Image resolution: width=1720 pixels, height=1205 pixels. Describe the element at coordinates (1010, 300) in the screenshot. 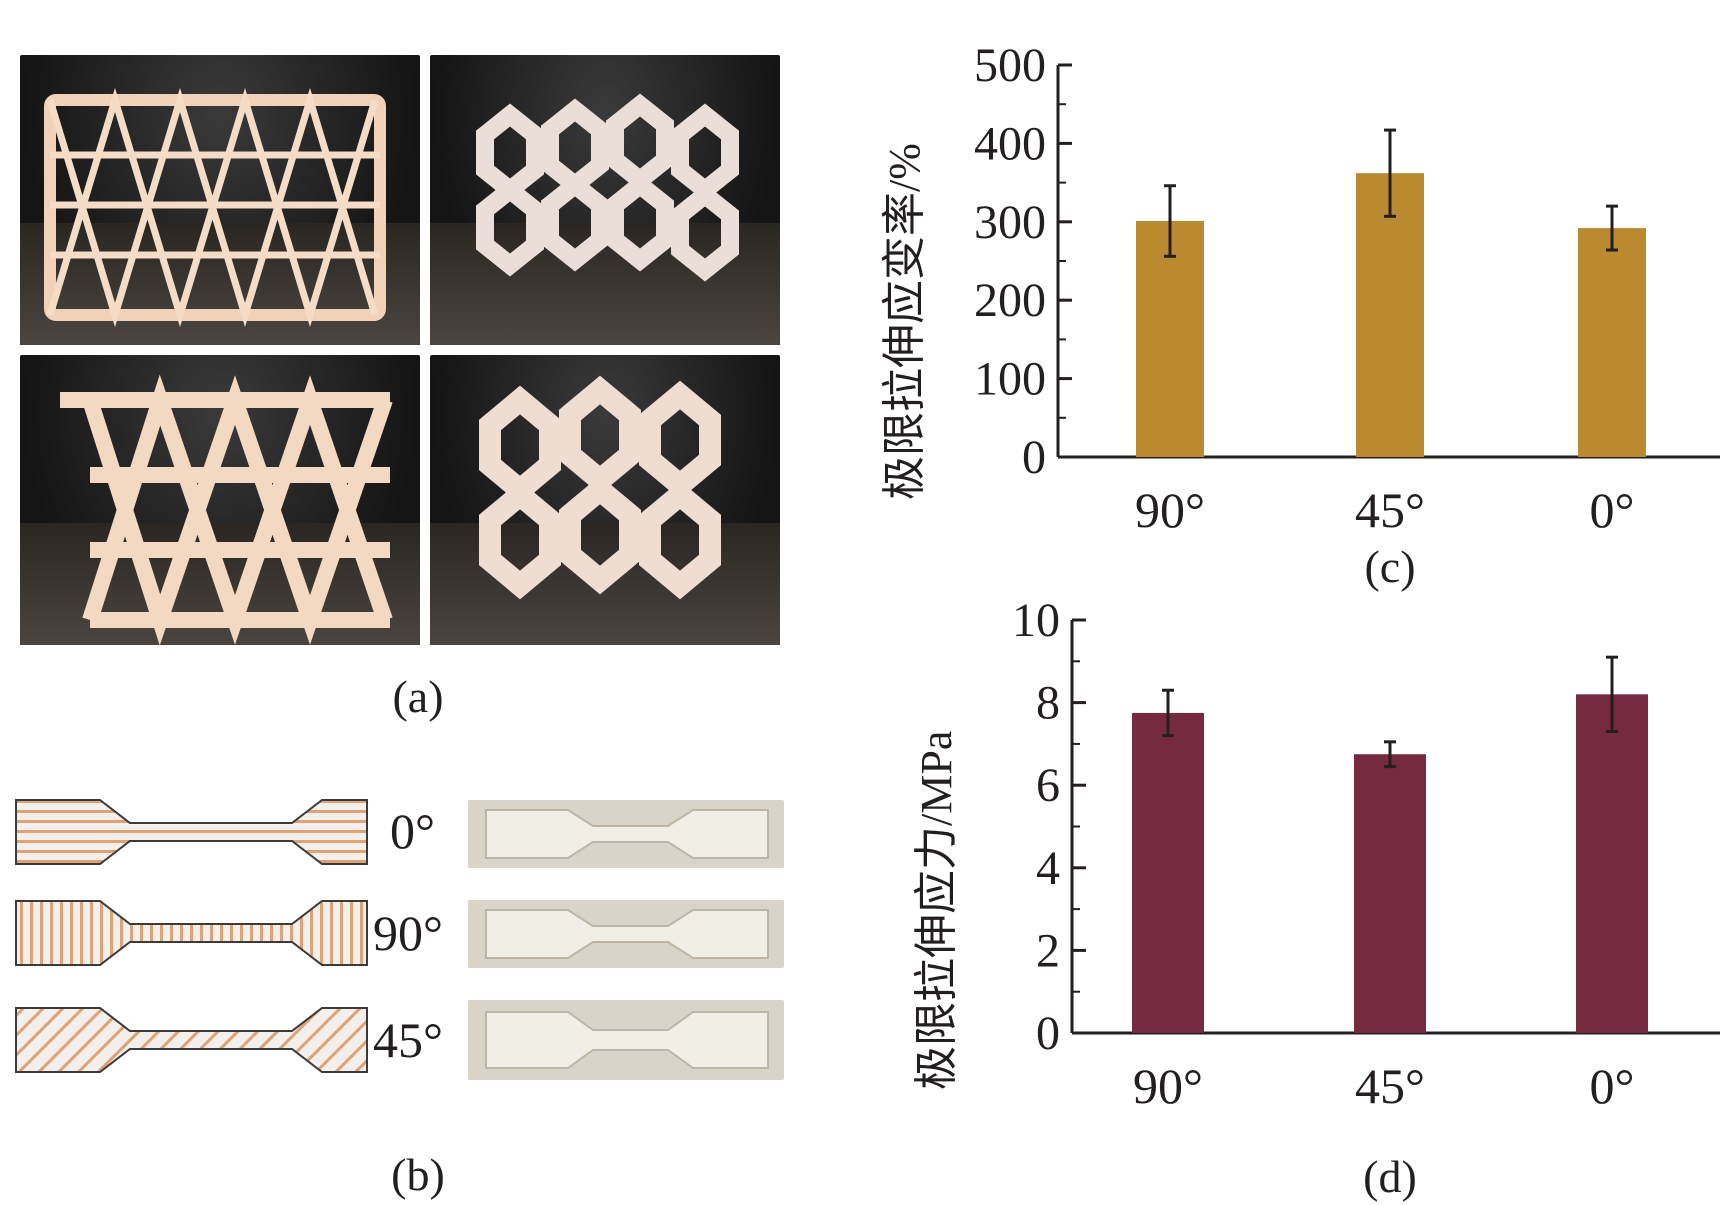

I see `y-tick-label: 200` at that location.